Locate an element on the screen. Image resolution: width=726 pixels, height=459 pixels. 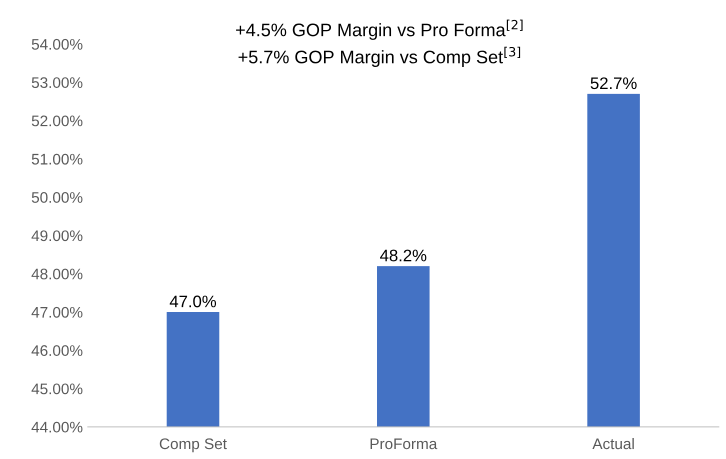
y-tick-label: 46.00% is located at coordinates (57, 350).